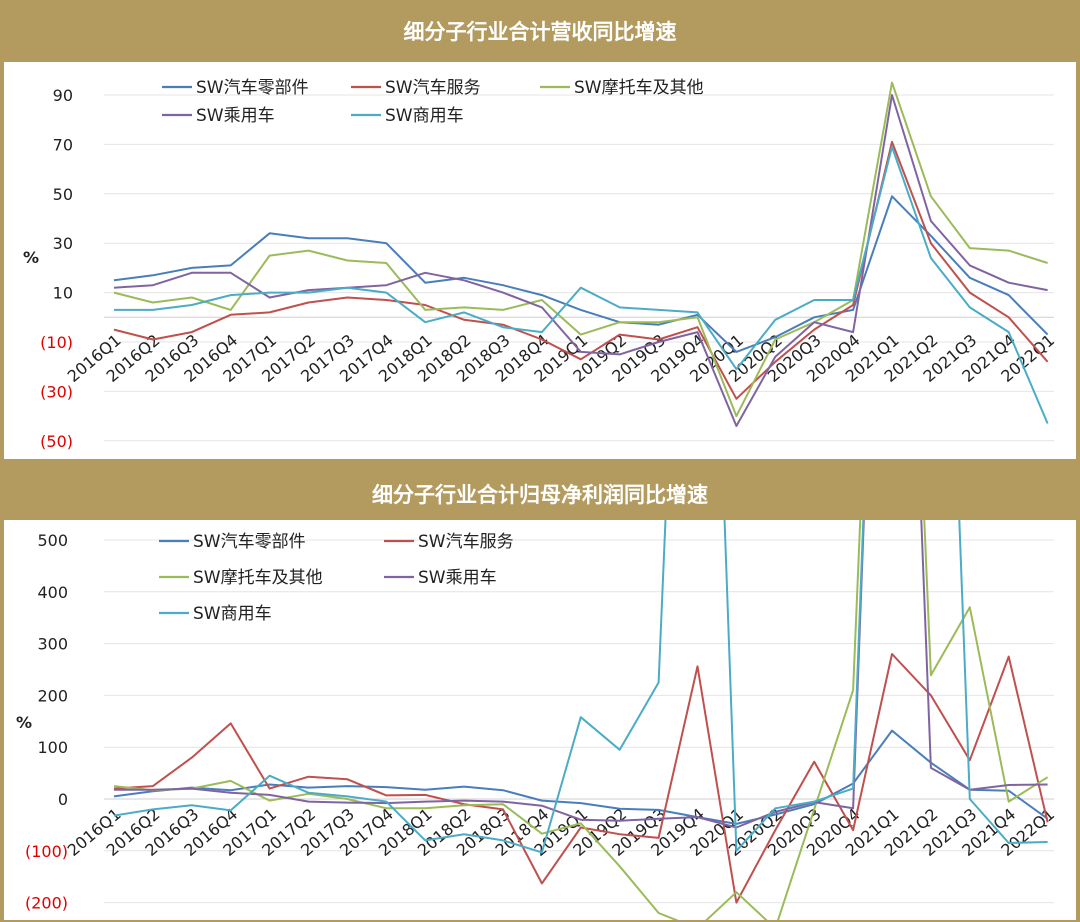 This screenshot has width=1080, height=922. Describe the element at coordinates (540, 490) in the screenshot. I see `chart2-title-banner: 细分子行业合计归母净利润同比增速` at that location.